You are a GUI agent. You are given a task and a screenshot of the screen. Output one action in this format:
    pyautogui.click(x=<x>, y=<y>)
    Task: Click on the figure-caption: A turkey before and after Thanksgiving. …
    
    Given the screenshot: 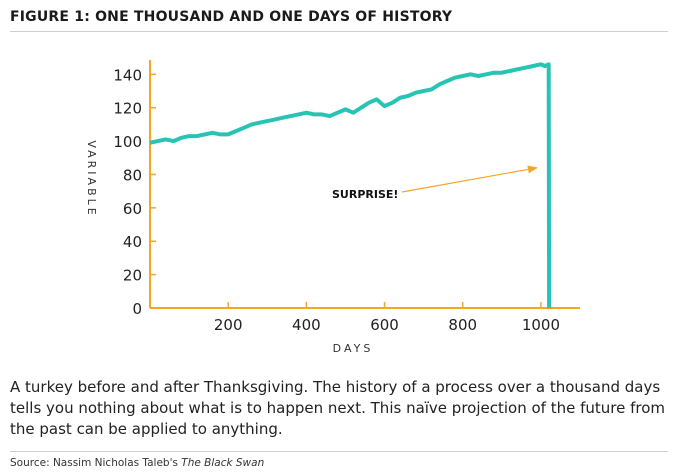 What is the action you would take?
    pyautogui.click(x=338, y=408)
    